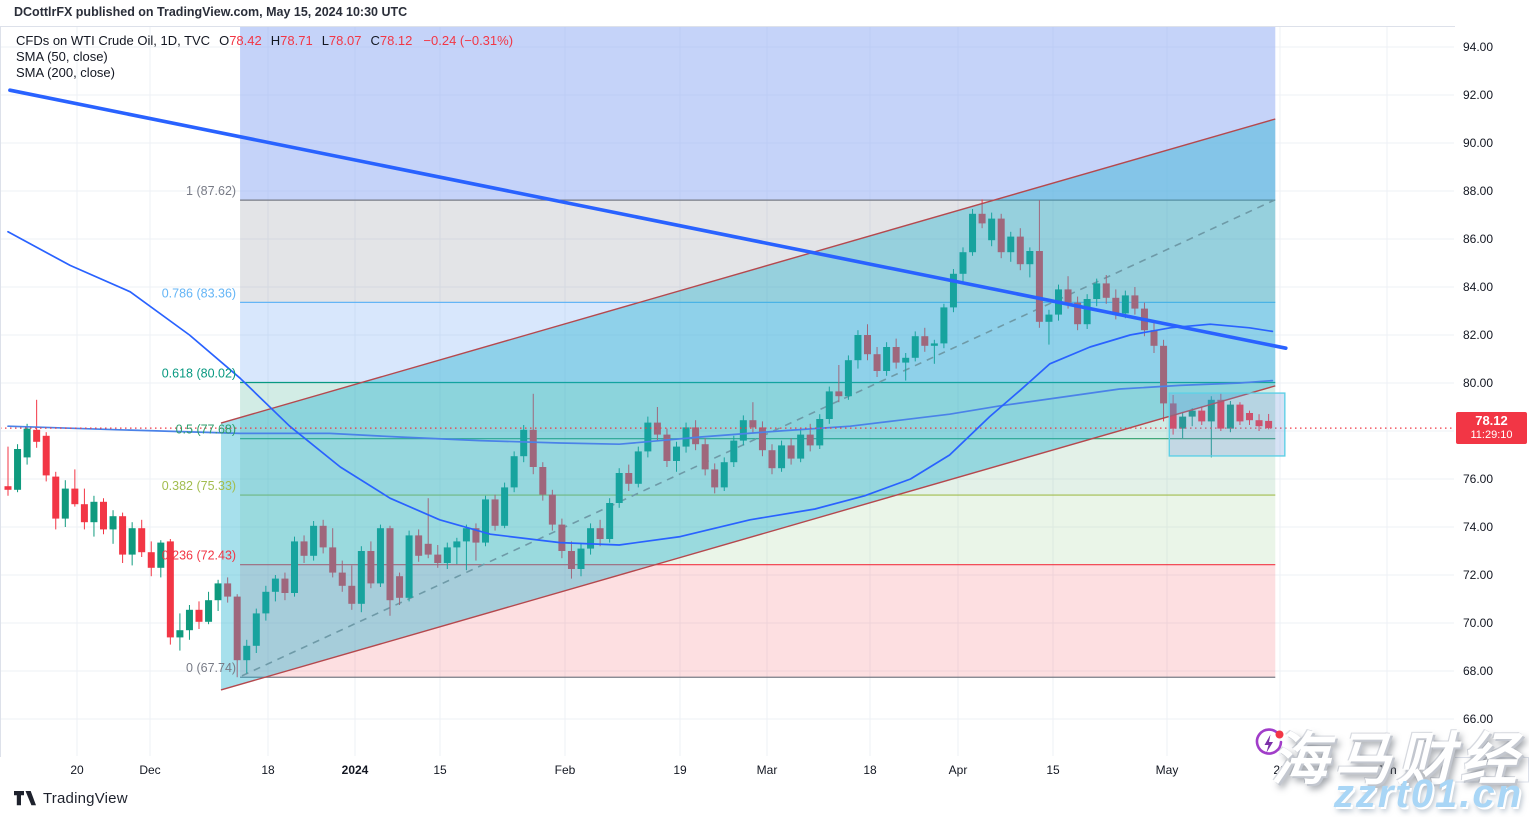 Image resolution: width=1529 pixels, height=817 pixels. What do you see at coordinates (211, 668) in the screenshot?
I see `fib-level-label: 0 (67.74)` at bounding box center [211, 668].